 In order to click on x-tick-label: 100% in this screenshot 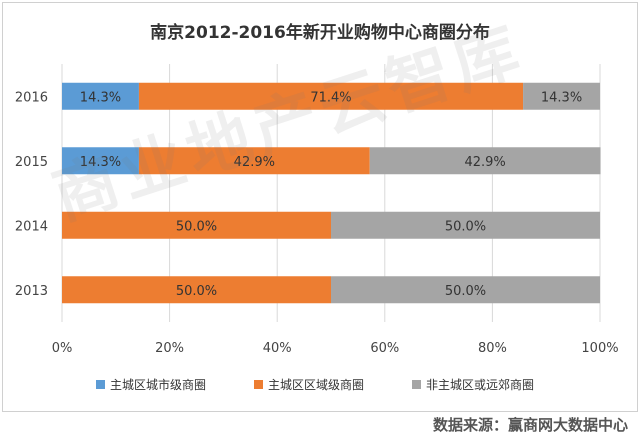, I will do `click(599, 348)`.